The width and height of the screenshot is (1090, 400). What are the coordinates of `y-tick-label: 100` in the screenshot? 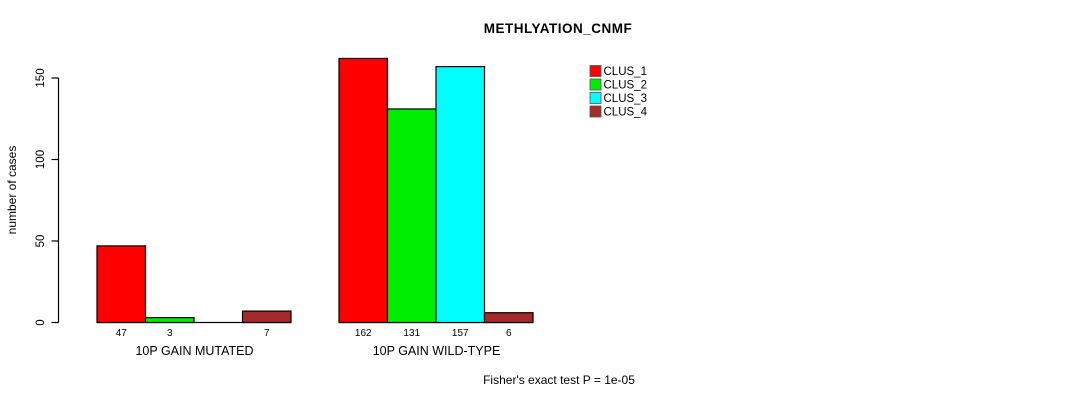 It's located at (41, 159).